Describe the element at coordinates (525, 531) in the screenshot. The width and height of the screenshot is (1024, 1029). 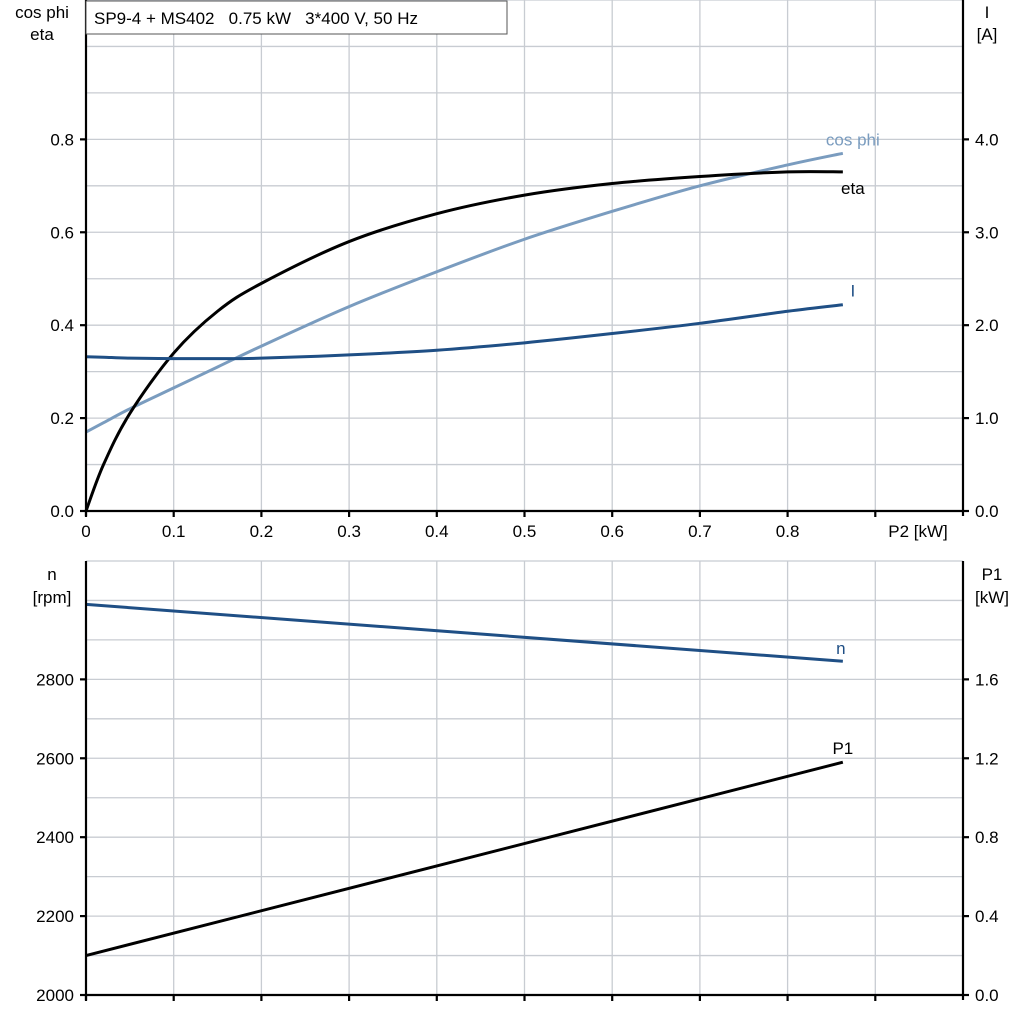
I see `x-tick-label: 0.5` at that location.